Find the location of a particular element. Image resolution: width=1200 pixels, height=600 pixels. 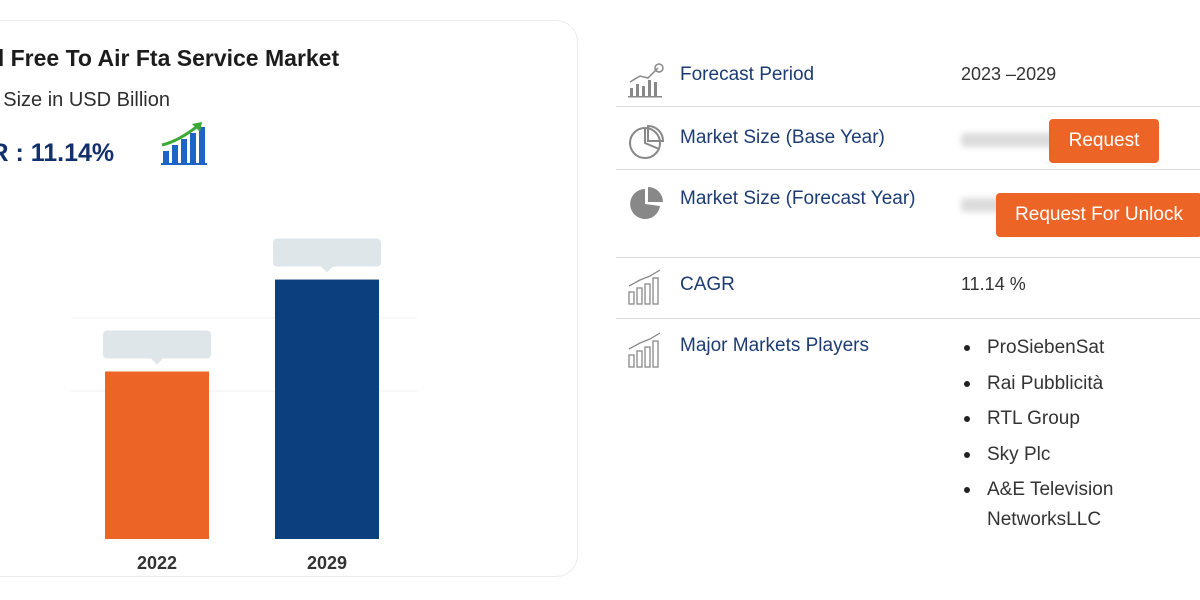

forecast-chart-icon is located at coordinates (646, 81).